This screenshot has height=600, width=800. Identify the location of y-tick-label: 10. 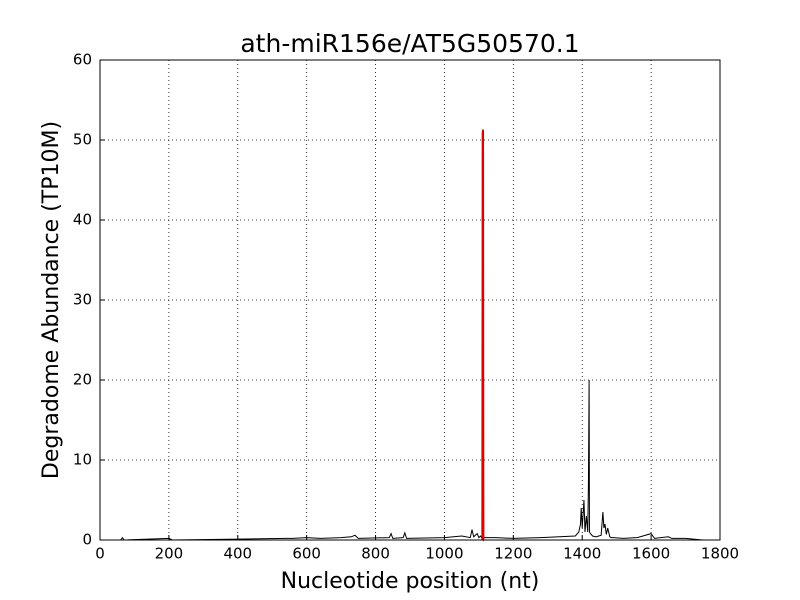
(82, 460).